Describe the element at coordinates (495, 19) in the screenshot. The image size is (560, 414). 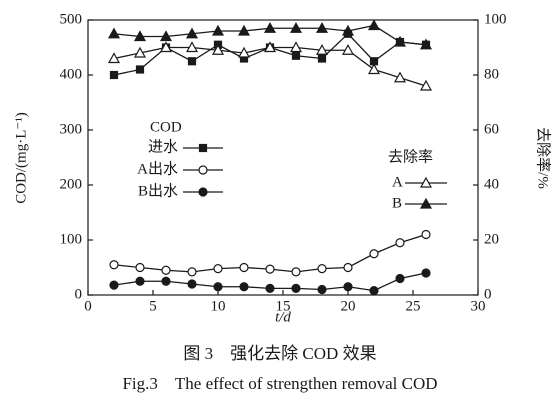
I see `y2-tick-label: 100` at that location.